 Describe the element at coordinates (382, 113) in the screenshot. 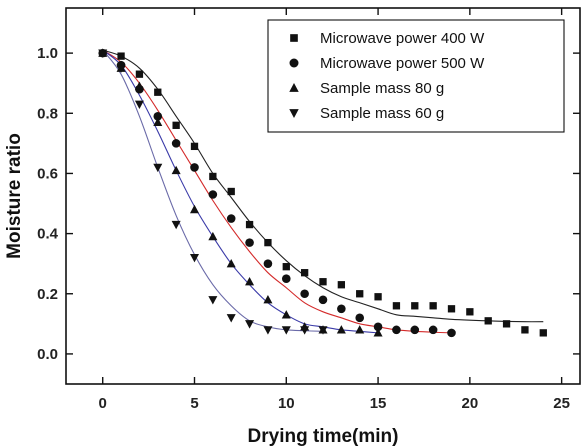

I see `legend-label-series-4: Sample mass 60 g` at that location.